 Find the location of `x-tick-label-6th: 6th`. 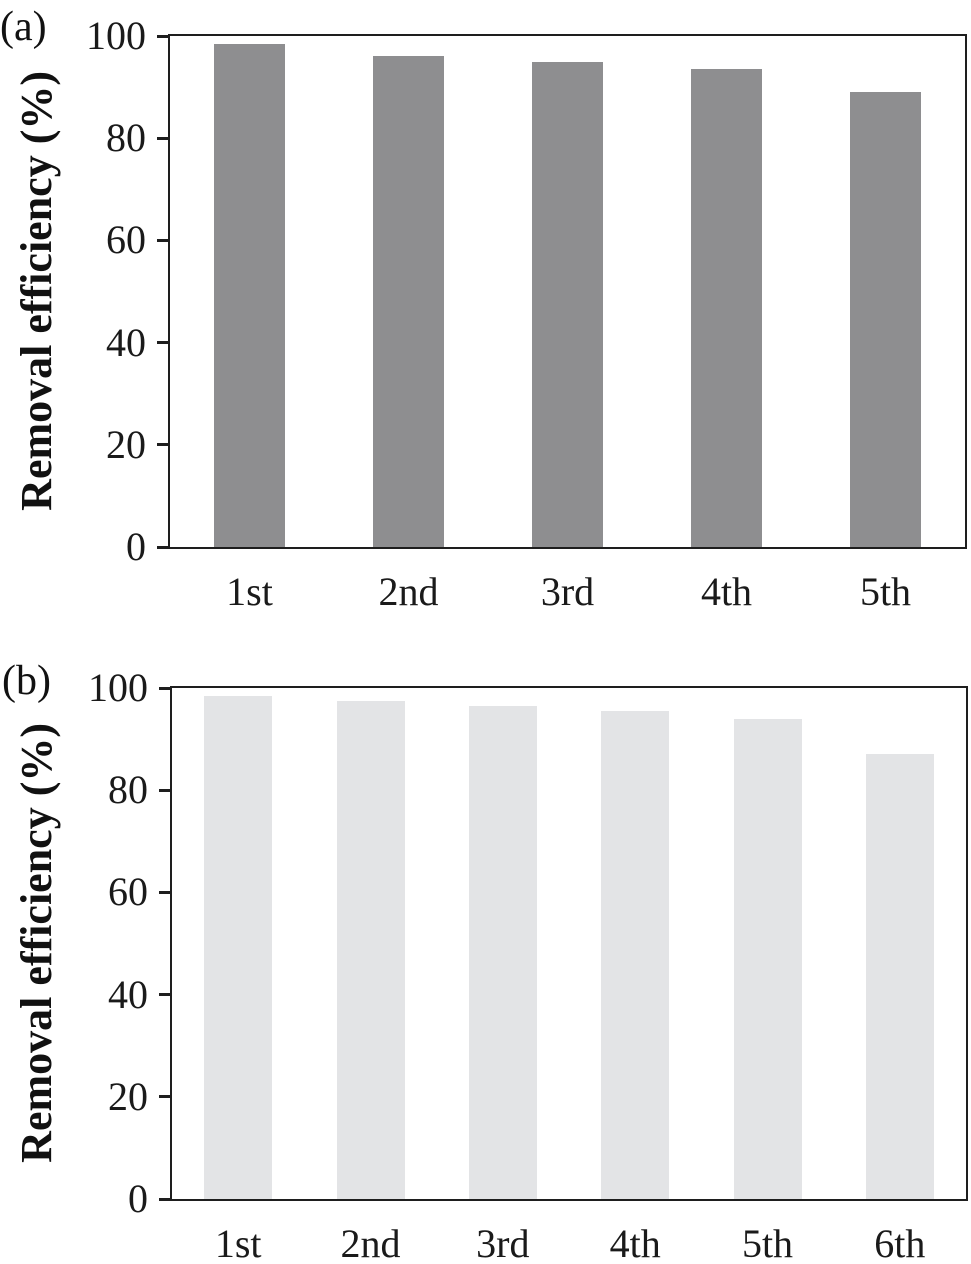

x-tick-label-6th: 6th is located at coordinates (900, 1242).